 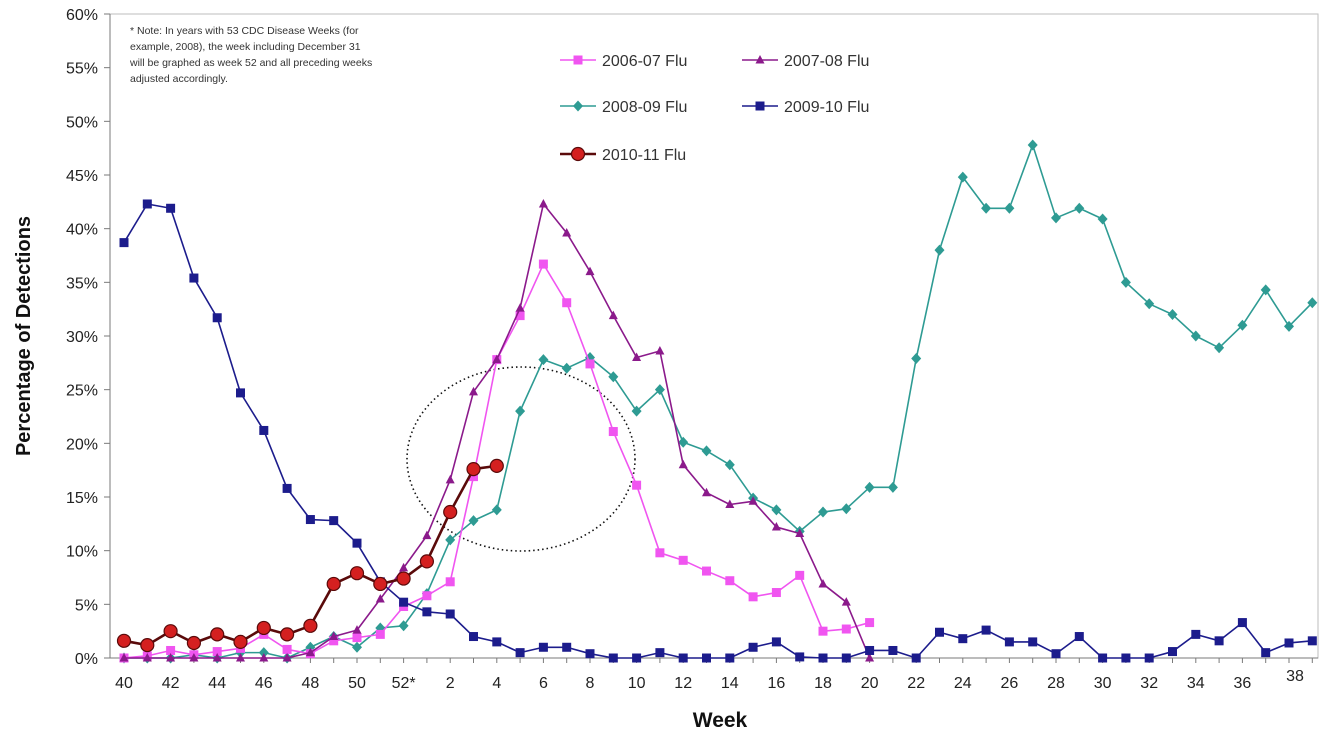 What do you see at coordinates (82, 337) in the screenshot?
I see `y-tick-label: 30%` at bounding box center [82, 337].